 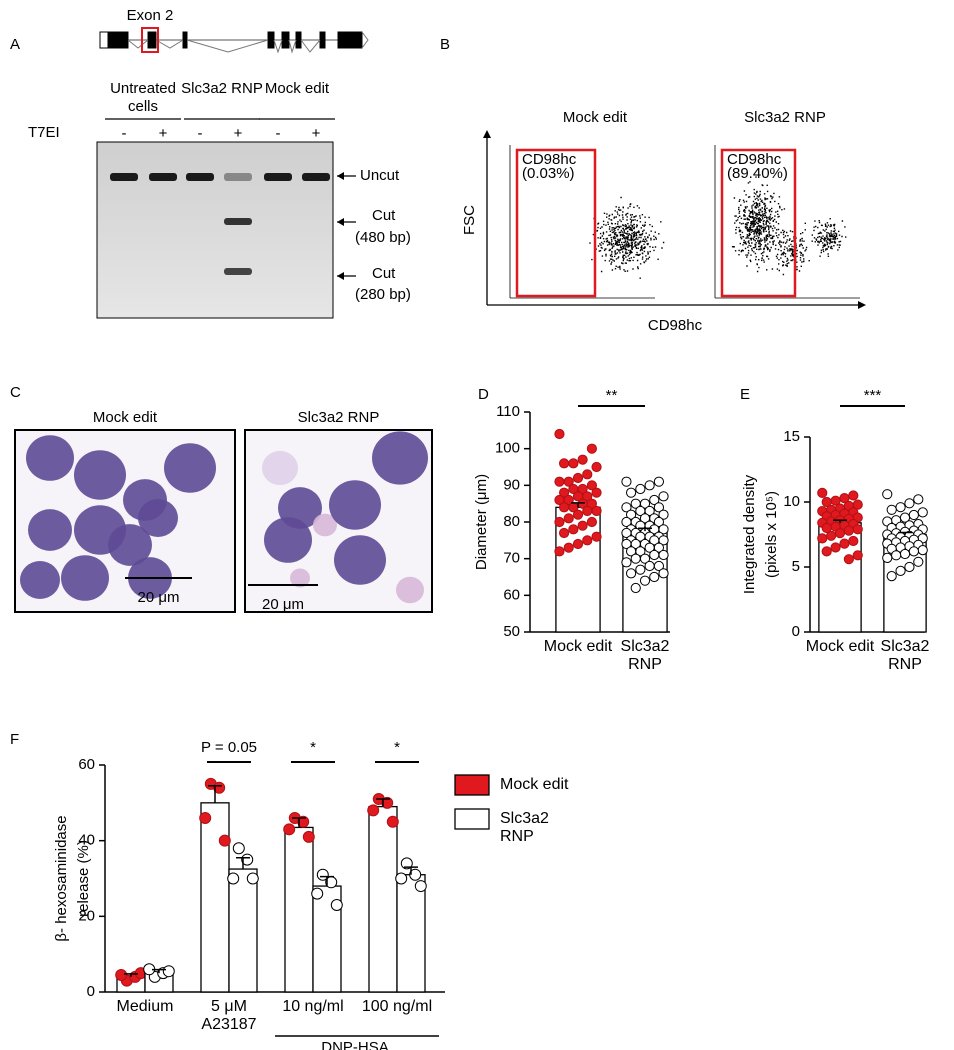 I want to click on band-label: Cut, so click(x=384, y=273).